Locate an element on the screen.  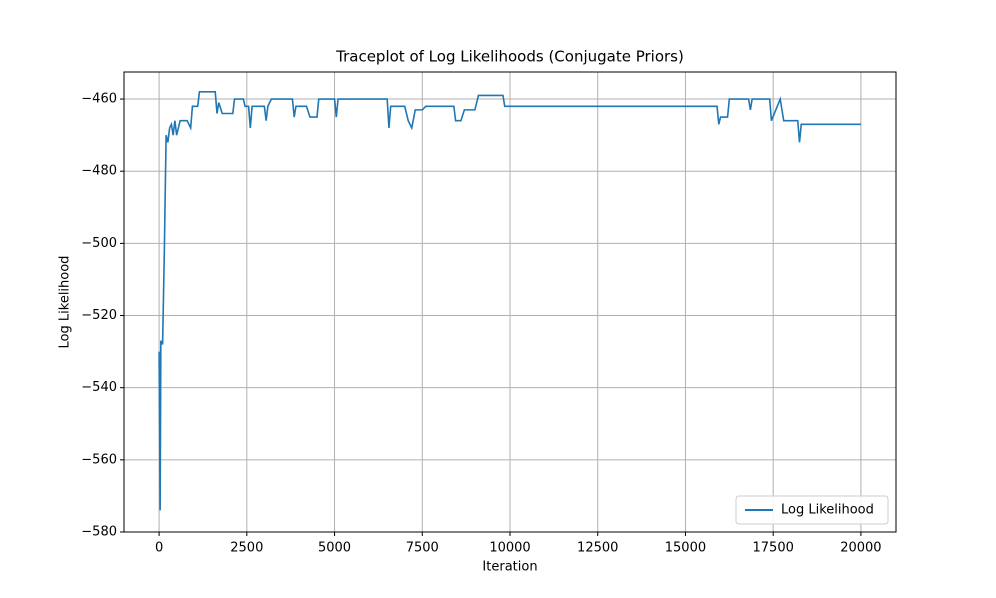
y-tick-label: −580 is located at coordinates (99, 532).